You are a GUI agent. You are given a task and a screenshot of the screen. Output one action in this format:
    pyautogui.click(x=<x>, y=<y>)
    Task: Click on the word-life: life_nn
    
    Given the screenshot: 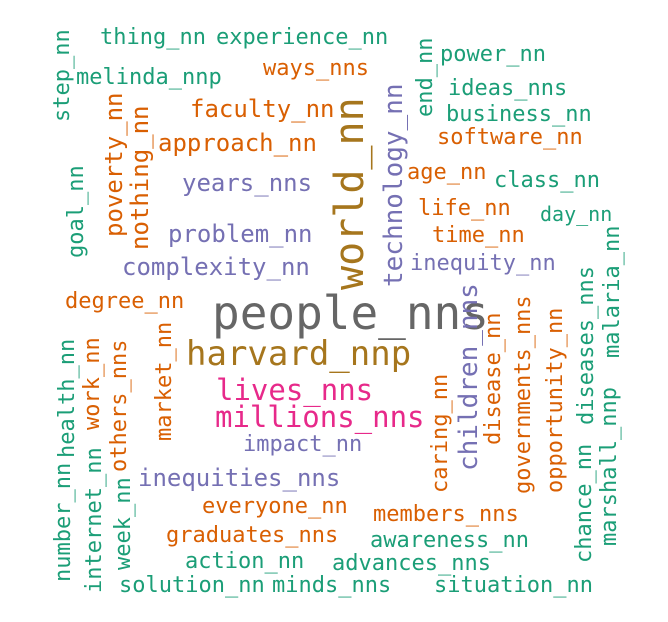 What is the action you would take?
    pyautogui.click(x=464, y=208)
    